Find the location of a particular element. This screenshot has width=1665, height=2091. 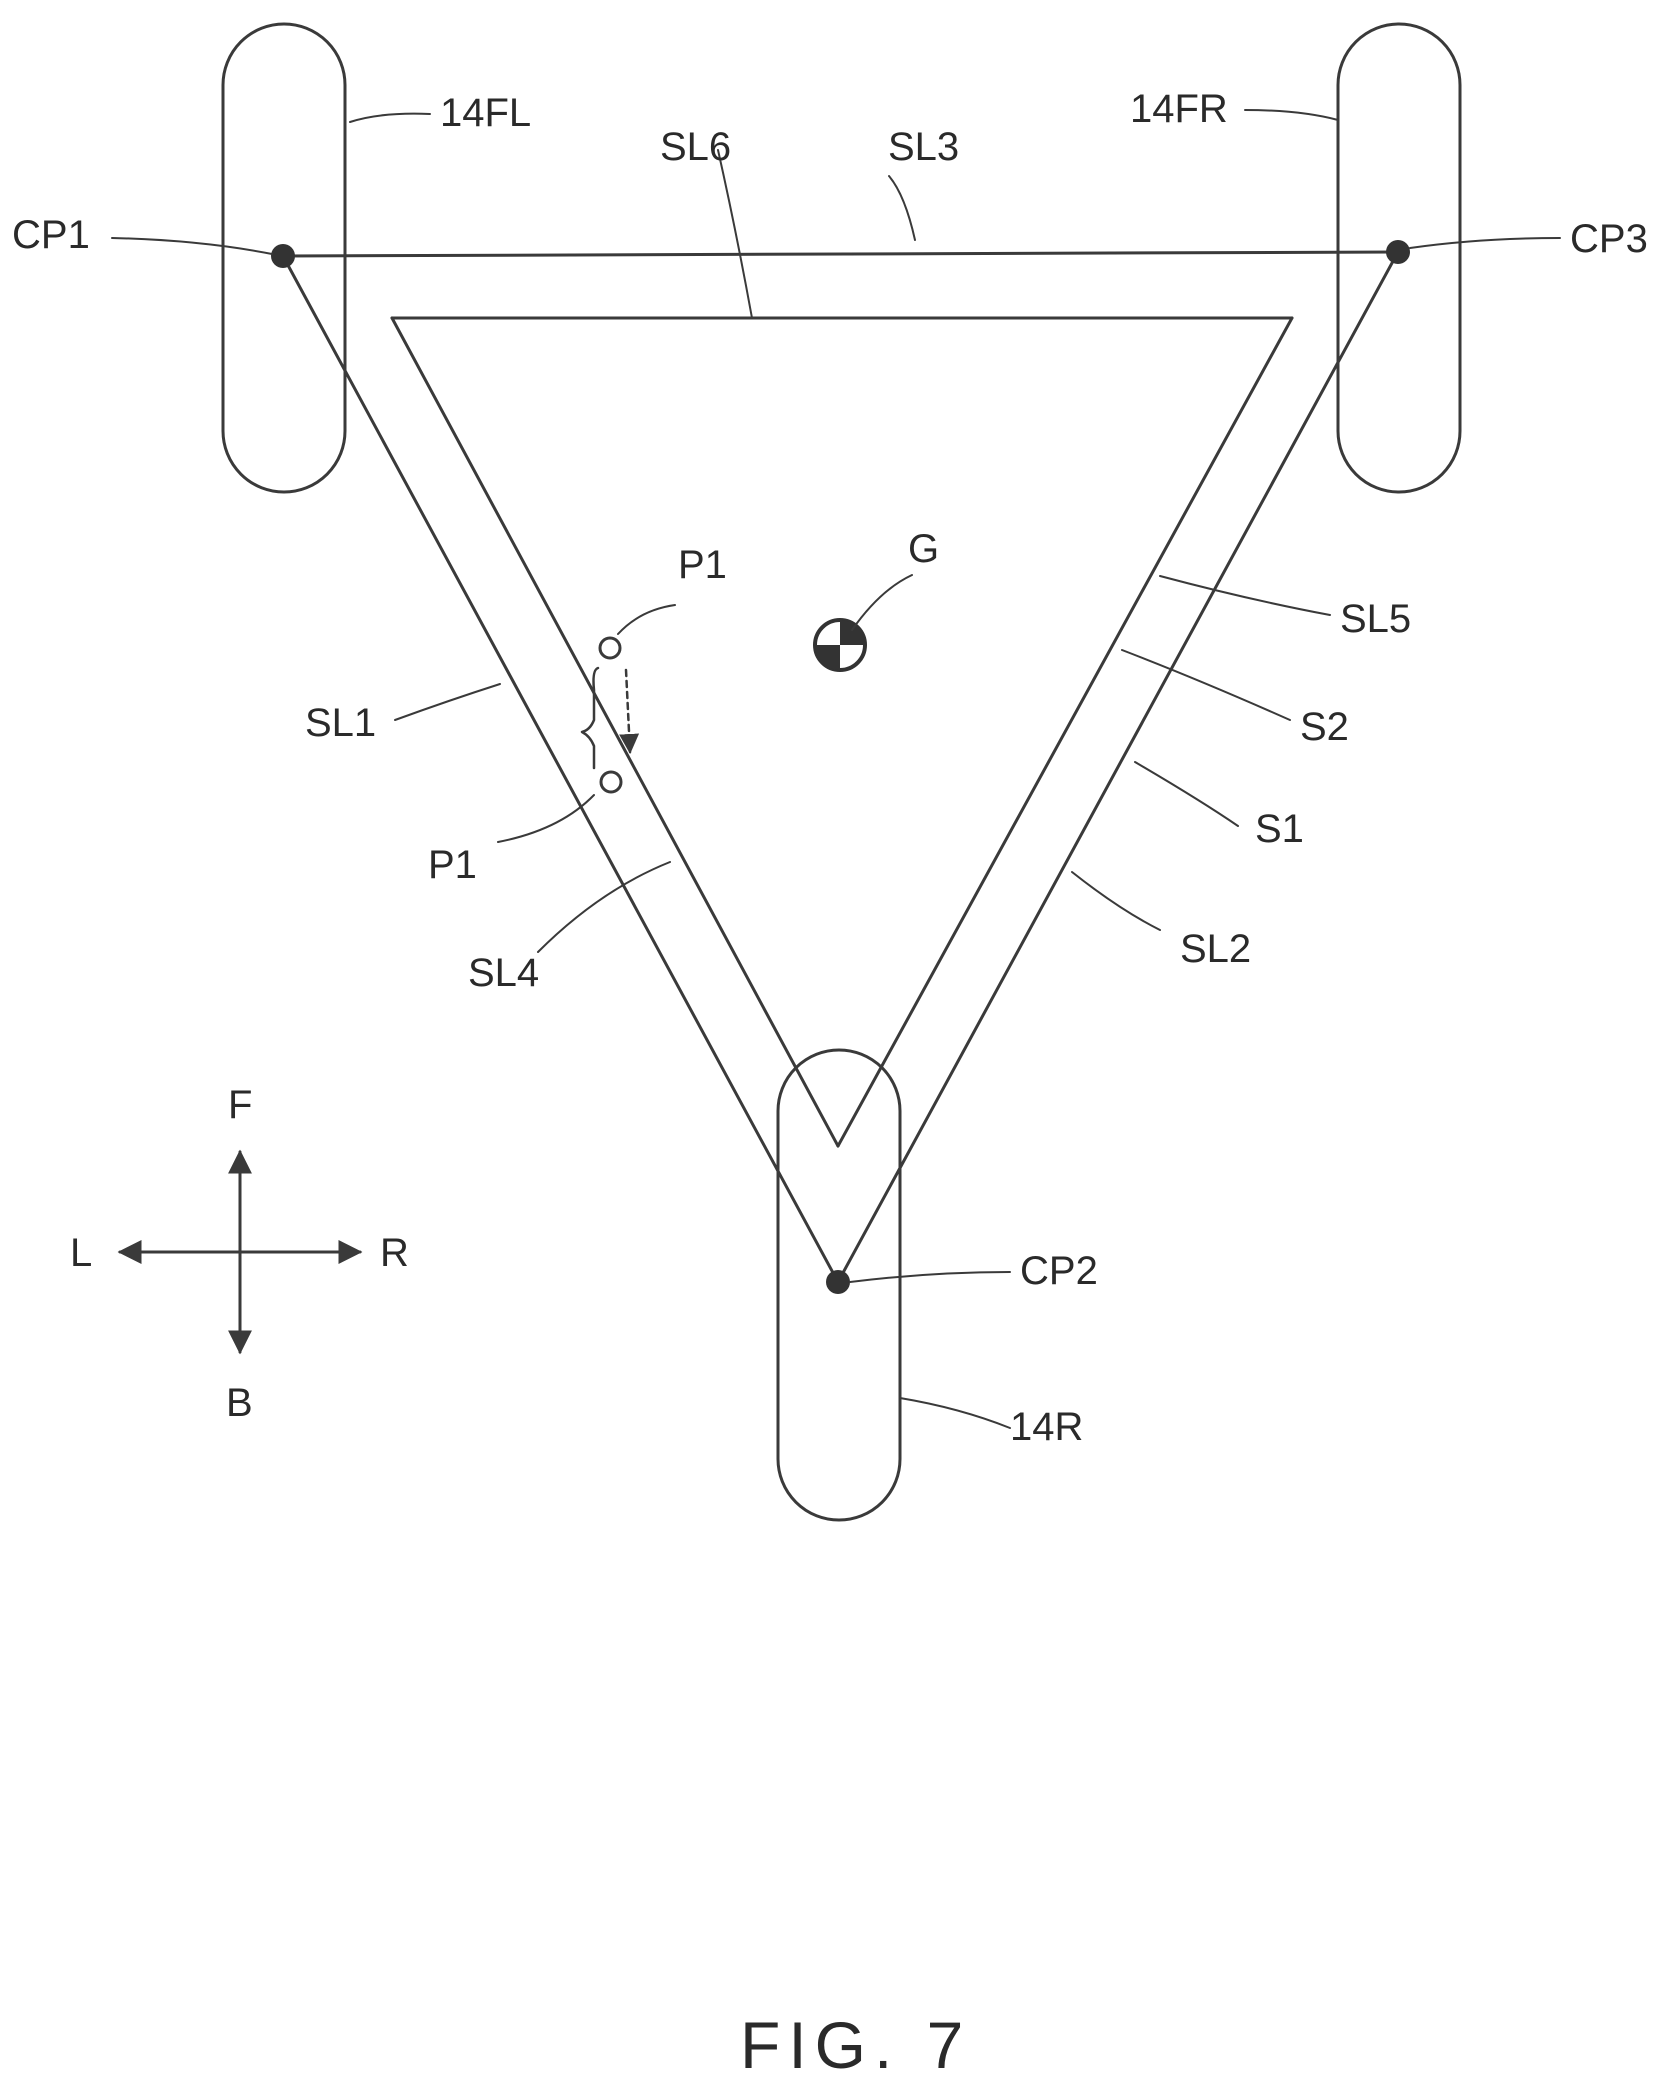

label-14r: 14R is located at coordinates (1046, 1427).